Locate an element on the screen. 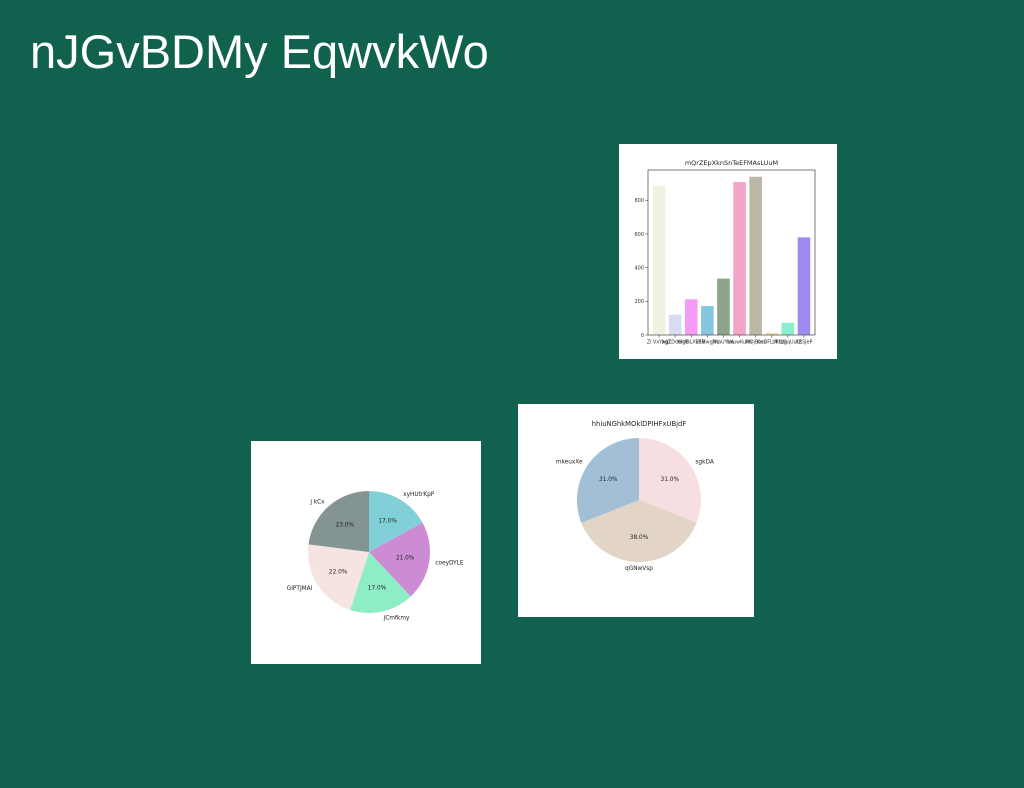  y-tick-label: 800 is located at coordinates (639, 201).